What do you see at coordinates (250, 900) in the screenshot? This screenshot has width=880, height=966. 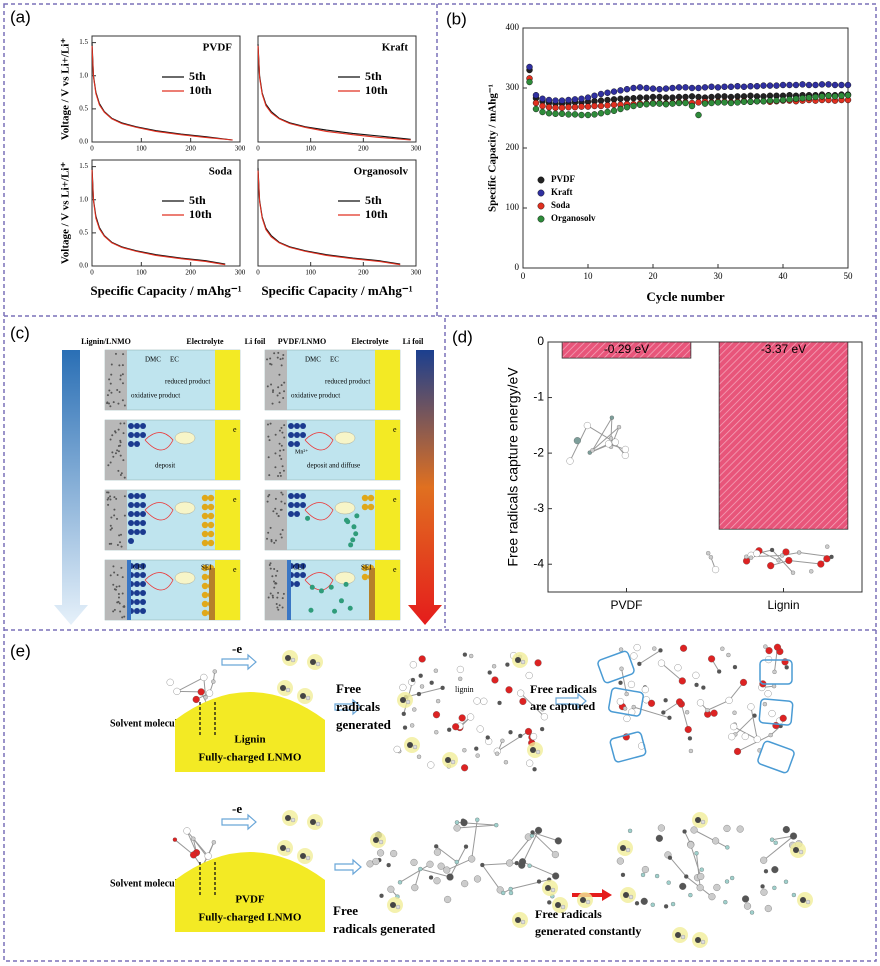 I see `electrode-label: PVDF` at bounding box center [250, 900].